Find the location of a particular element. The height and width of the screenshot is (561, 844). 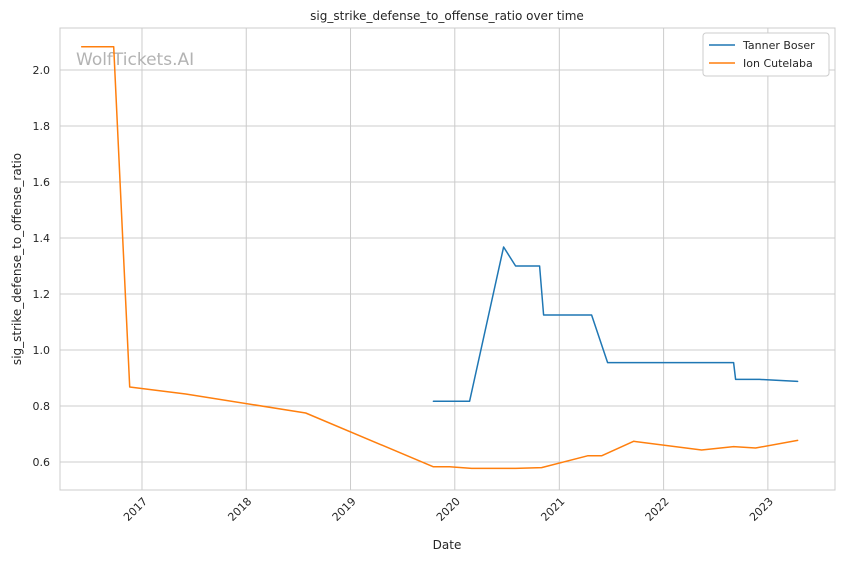

x-axis-label: Date is located at coordinates (447, 545).